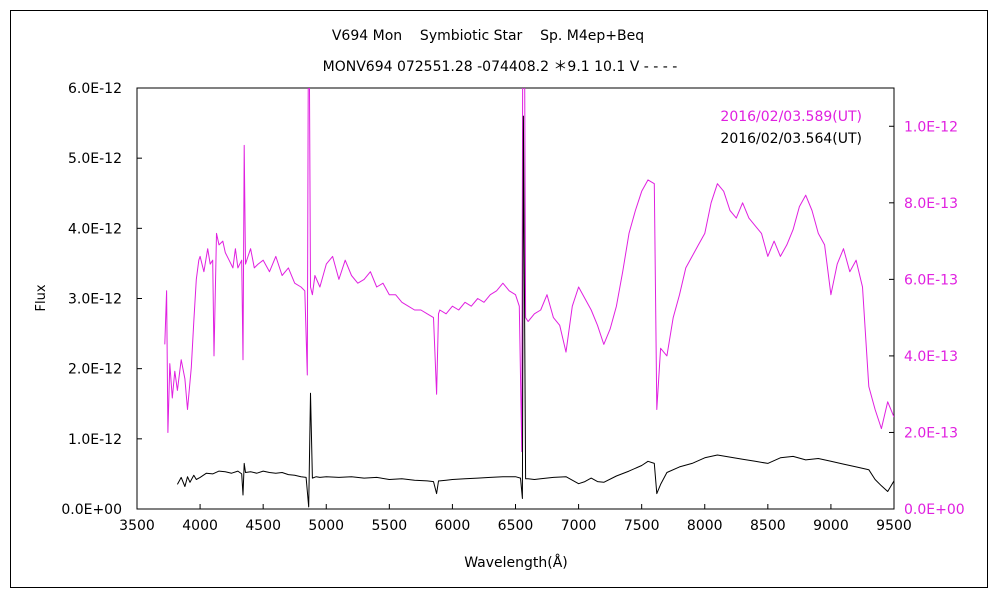 The image size is (1000, 600). I want to click on x-tick-label: 6000, so click(453, 526).